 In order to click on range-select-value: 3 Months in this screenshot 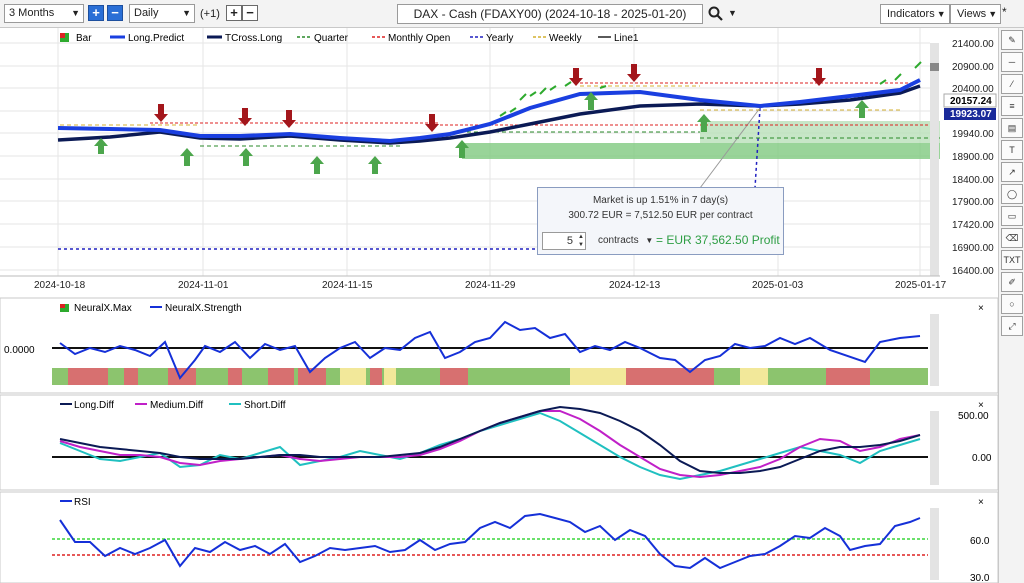, I will do `click(32, 13)`.